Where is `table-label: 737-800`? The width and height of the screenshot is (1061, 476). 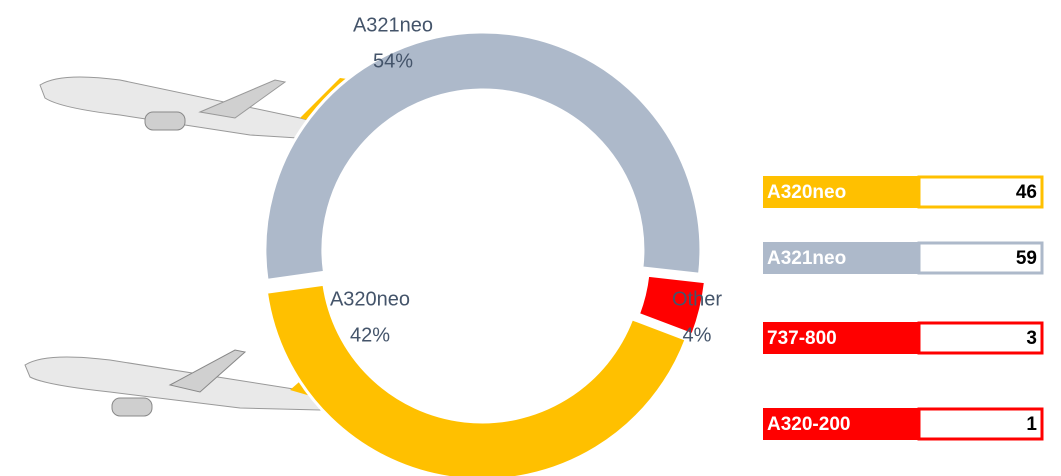 table-label: 737-800 is located at coordinates (802, 338).